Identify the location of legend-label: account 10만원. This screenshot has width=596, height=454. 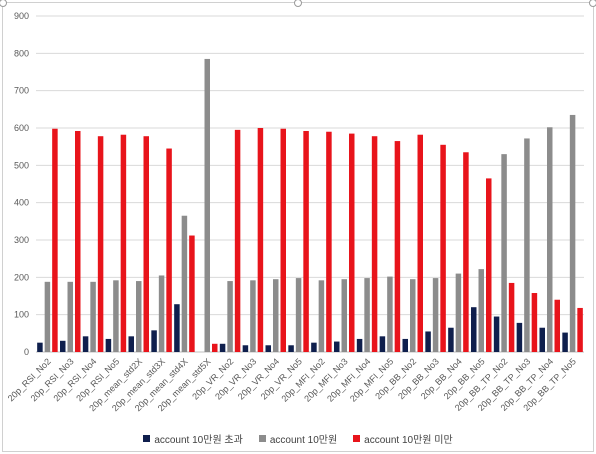
(303, 440).